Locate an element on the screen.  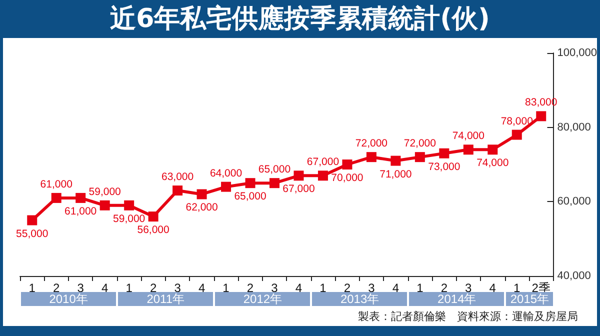
chart-title: 近6年私宅供應按季累積統計(伙) is located at coordinates (300, 19).